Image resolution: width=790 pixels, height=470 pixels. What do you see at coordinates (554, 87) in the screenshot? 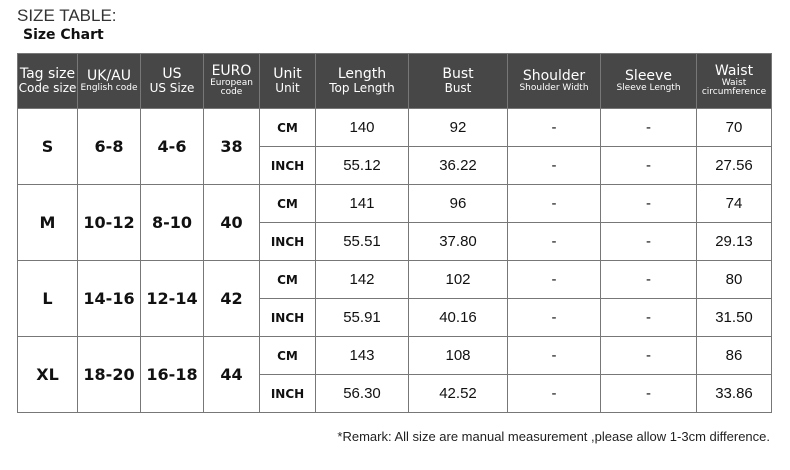
I see `header-sub: Shoulder Width` at bounding box center [554, 87].